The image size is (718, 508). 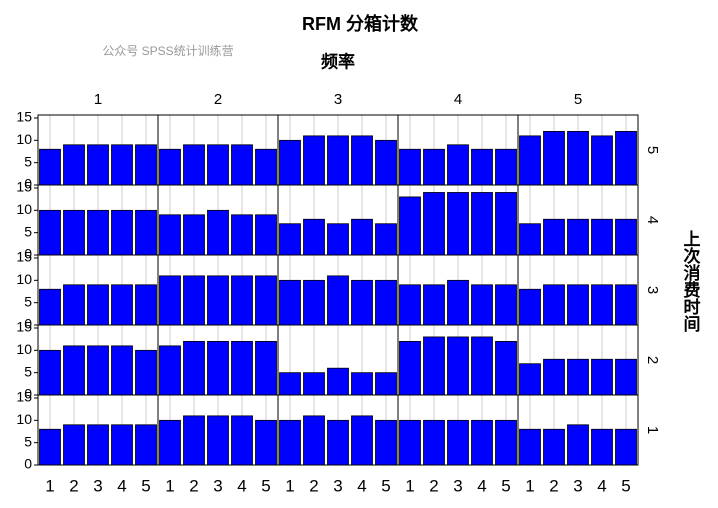 I want to click on chart-title: RFM 分箱计数, so click(x=360, y=23).